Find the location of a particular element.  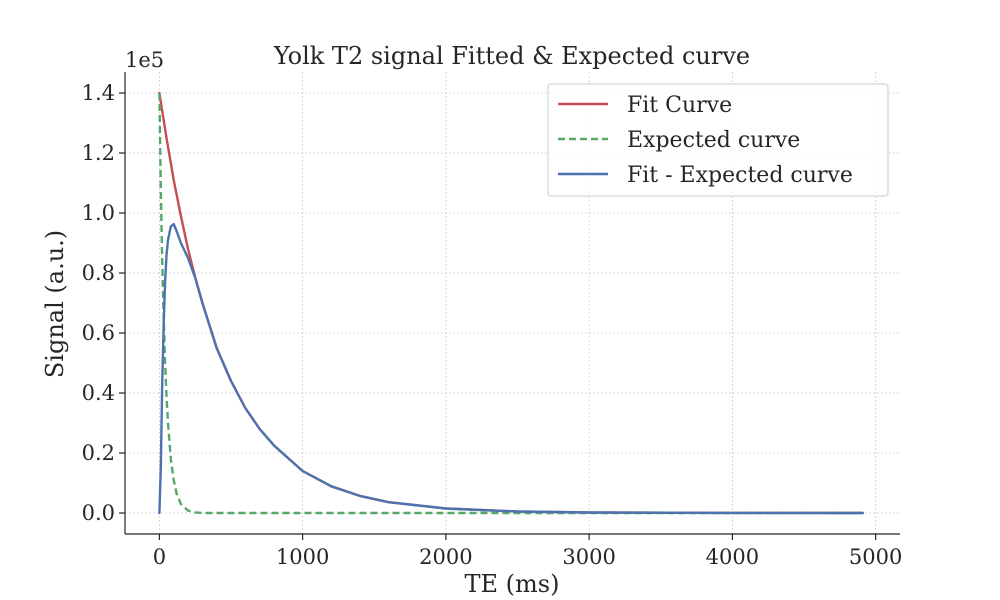

x-tick-label: 5000 is located at coordinates (875, 557).